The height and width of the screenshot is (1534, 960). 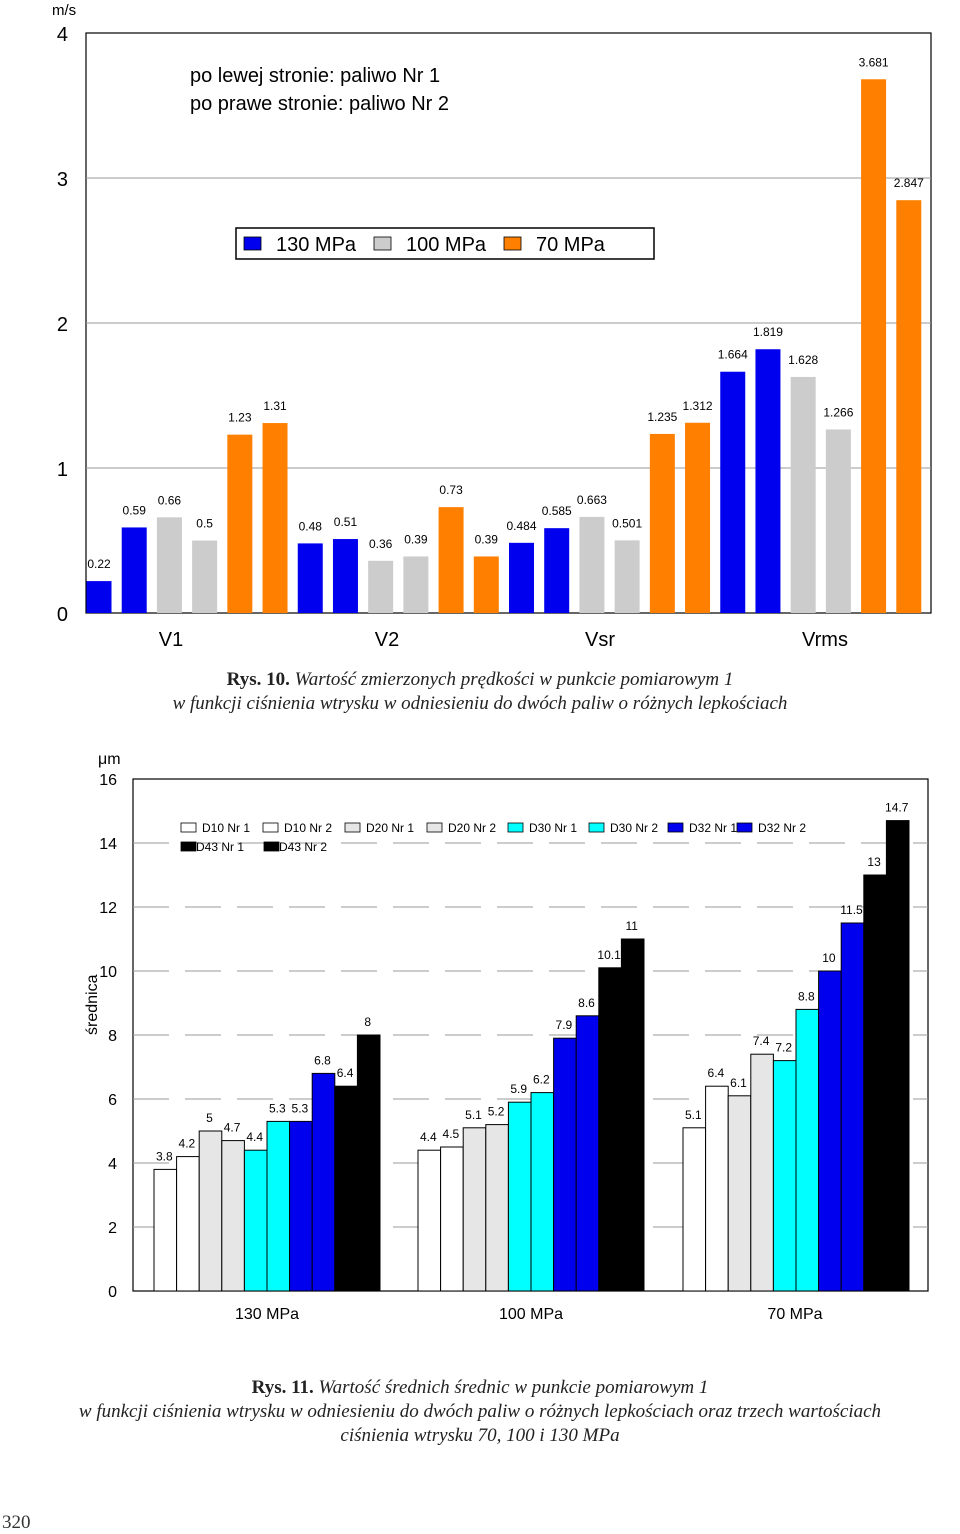 What do you see at coordinates (381, 544) in the screenshot?
I see `chart1-data-label: 0.36` at bounding box center [381, 544].